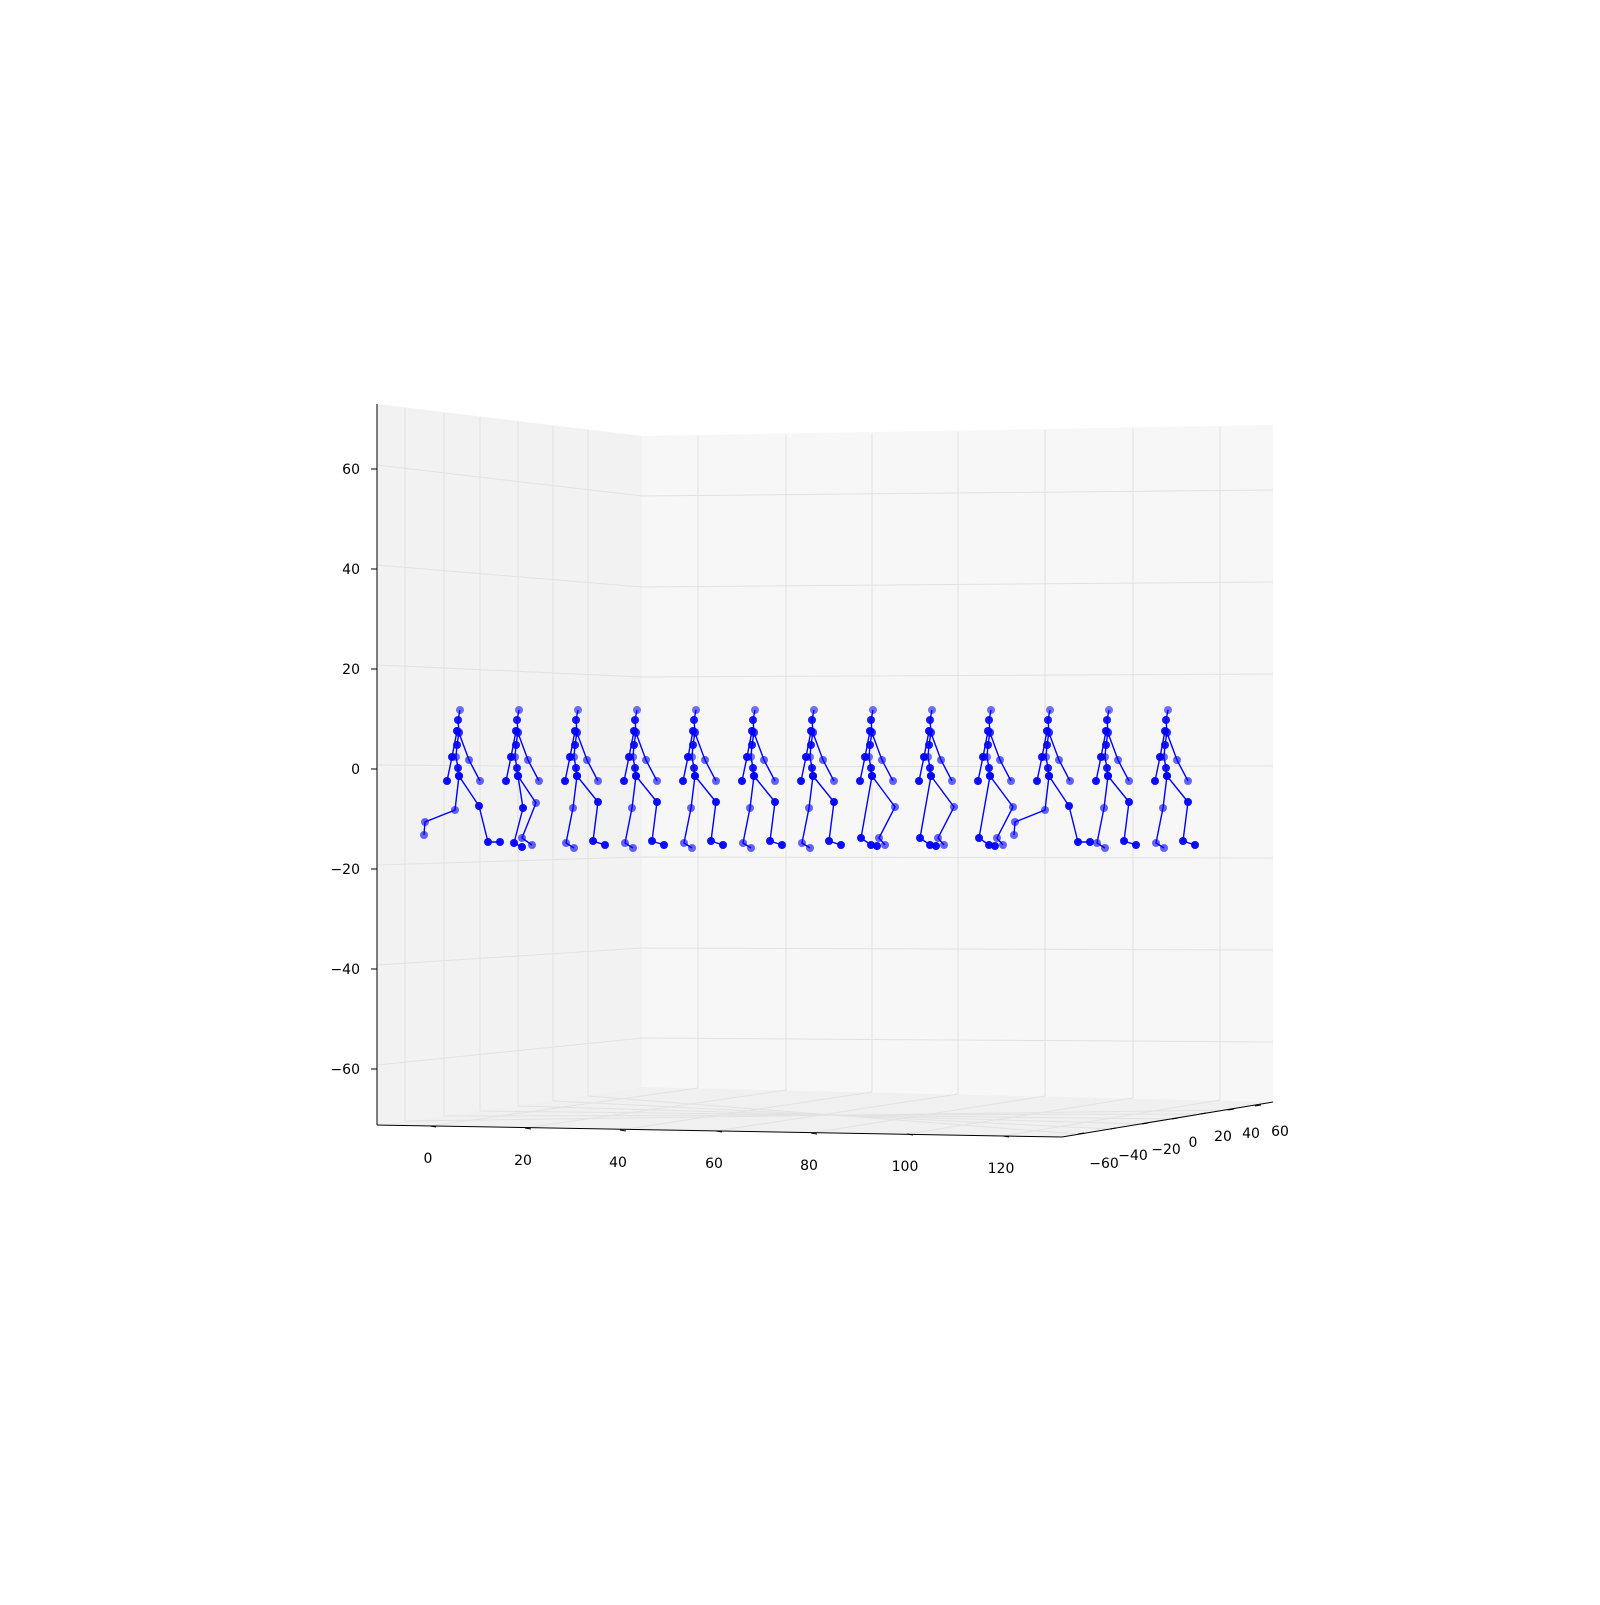 The image size is (1600, 1605). I want to click on y-tick-label: −20, so click(1166, 1150).